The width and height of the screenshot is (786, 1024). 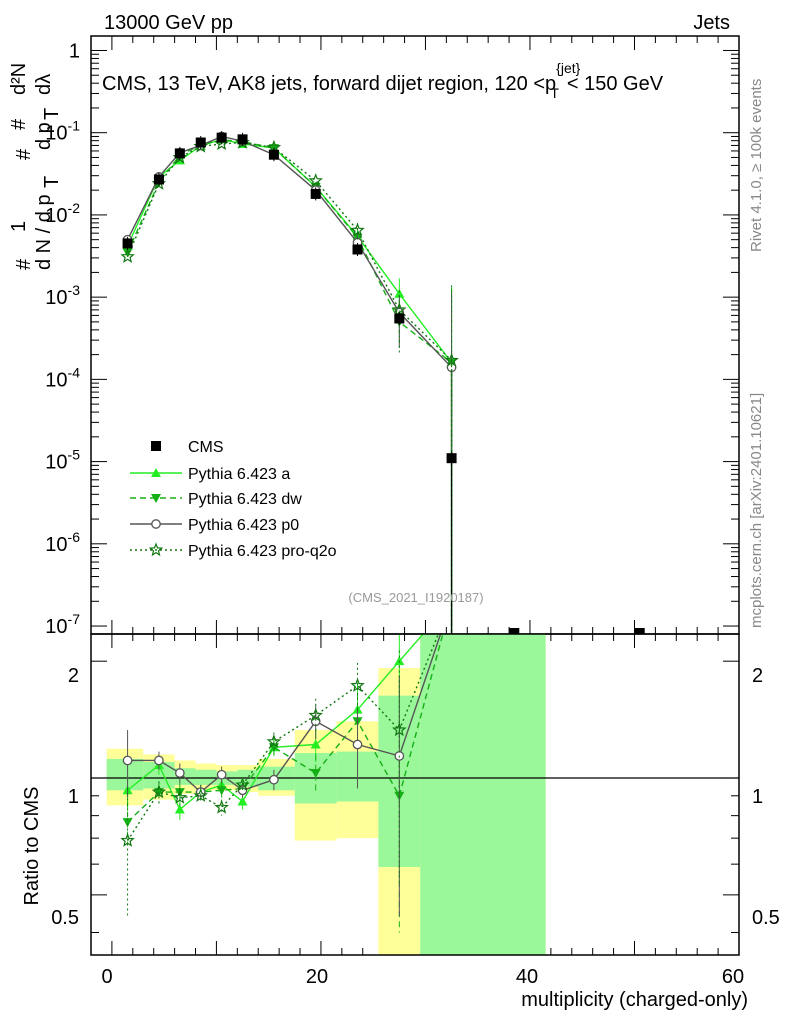 What do you see at coordinates (168, 23) in the screenshot?
I see `header-left: 13000 GeV pp` at bounding box center [168, 23].